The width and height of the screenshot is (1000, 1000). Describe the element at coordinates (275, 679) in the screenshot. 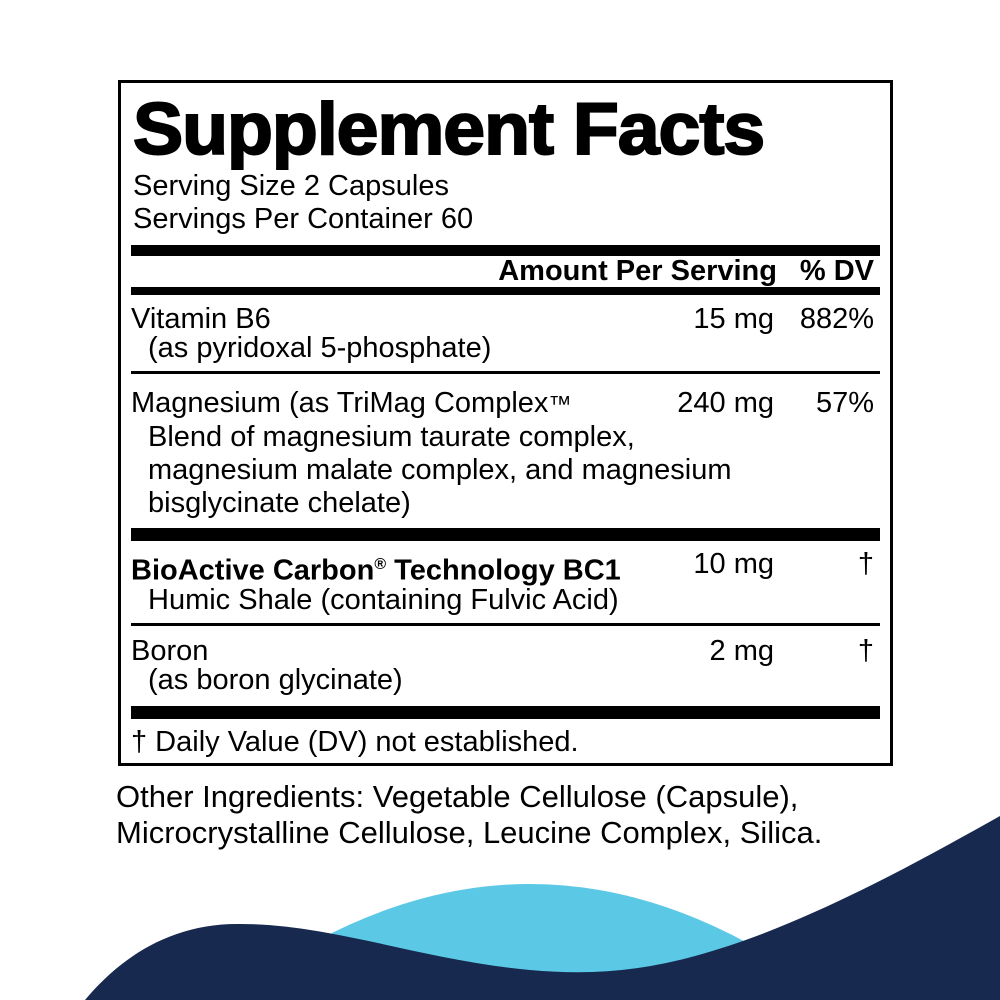

I see `nutrient-subtext: (as boron glycinate)` at that location.